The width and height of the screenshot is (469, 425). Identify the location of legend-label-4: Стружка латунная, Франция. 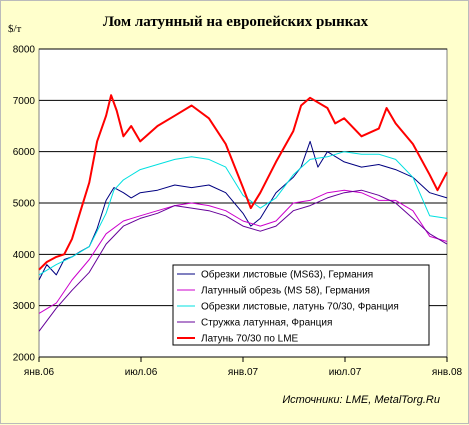
(266, 323).